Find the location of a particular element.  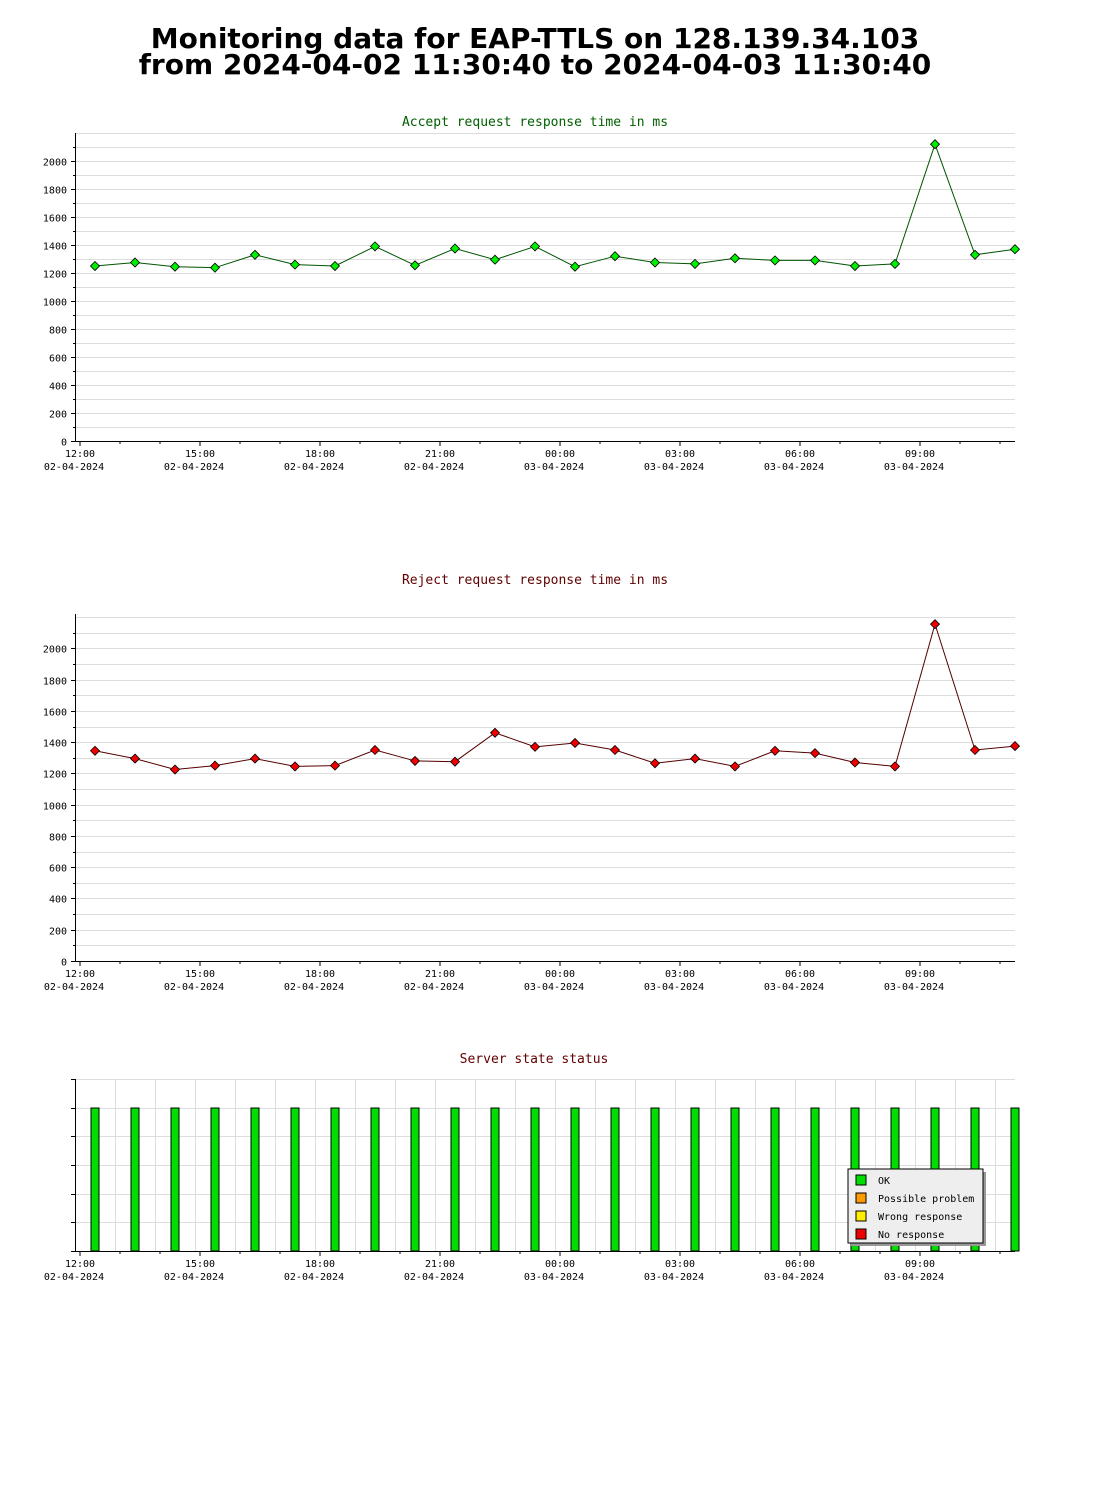

y-tick-label: 1600 is located at coordinates (55, 713).